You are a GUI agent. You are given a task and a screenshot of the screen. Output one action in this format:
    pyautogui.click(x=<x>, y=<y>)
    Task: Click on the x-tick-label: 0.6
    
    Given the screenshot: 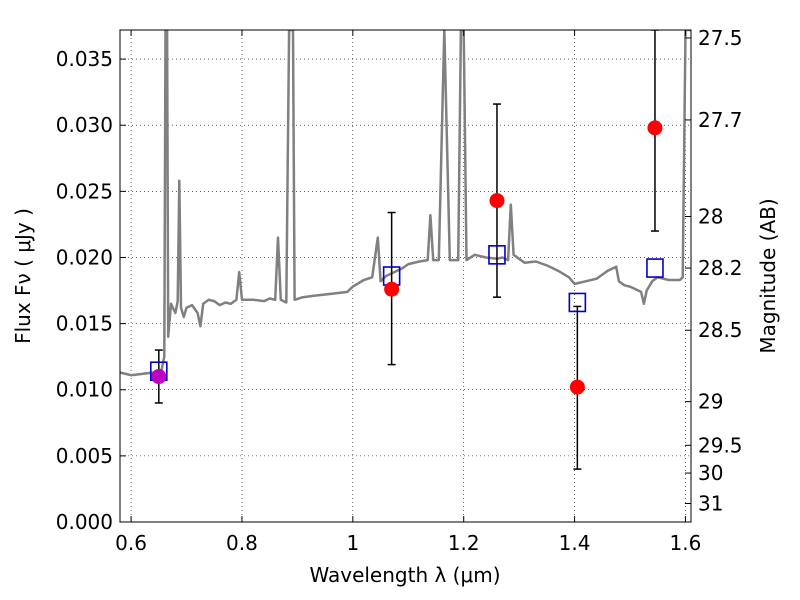 What is the action you would take?
    pyautogui.click(x=131, y=543)
    